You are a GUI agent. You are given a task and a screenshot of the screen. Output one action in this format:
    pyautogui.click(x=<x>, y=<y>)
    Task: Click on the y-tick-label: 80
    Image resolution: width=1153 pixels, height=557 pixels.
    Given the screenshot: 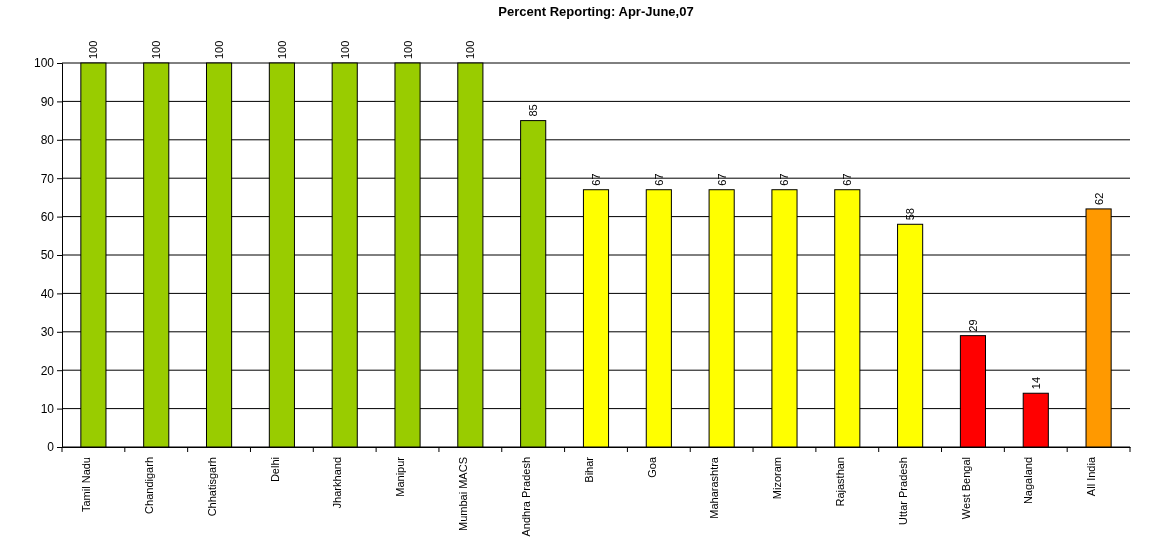 What is the action you would take?
    pyautogui.click(x=47, y=140)
    